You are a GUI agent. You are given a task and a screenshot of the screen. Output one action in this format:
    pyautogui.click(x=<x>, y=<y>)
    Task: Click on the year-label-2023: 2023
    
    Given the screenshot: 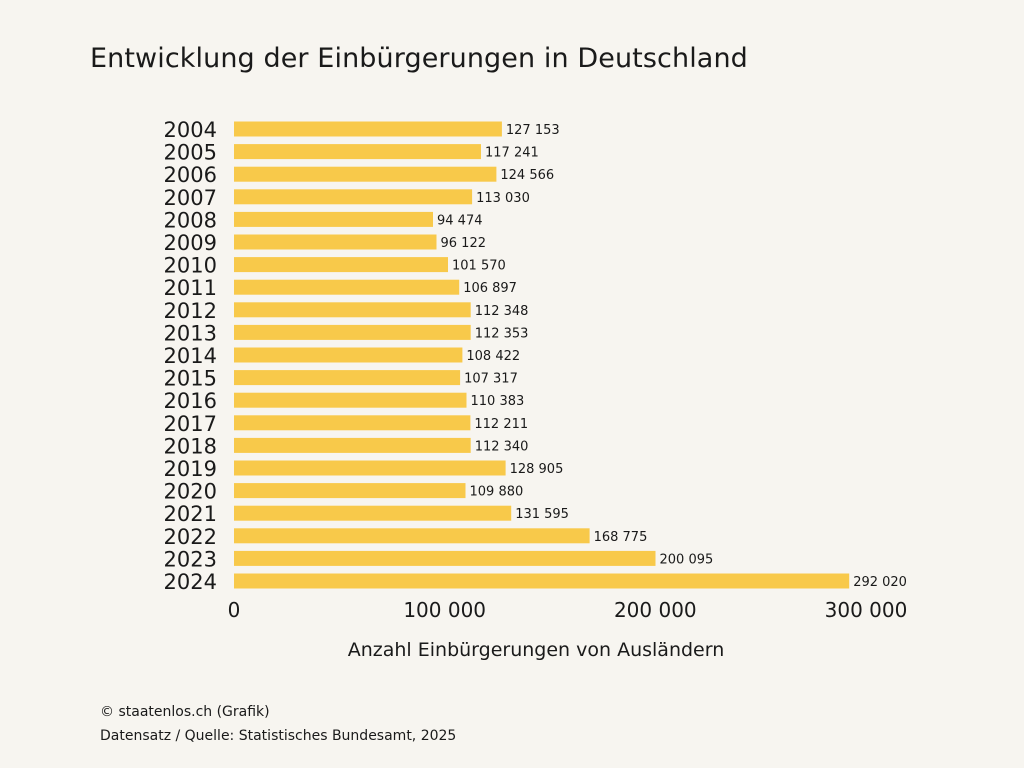 What is the action you would take?
    pyautogui.click(x=190, y=559)
    